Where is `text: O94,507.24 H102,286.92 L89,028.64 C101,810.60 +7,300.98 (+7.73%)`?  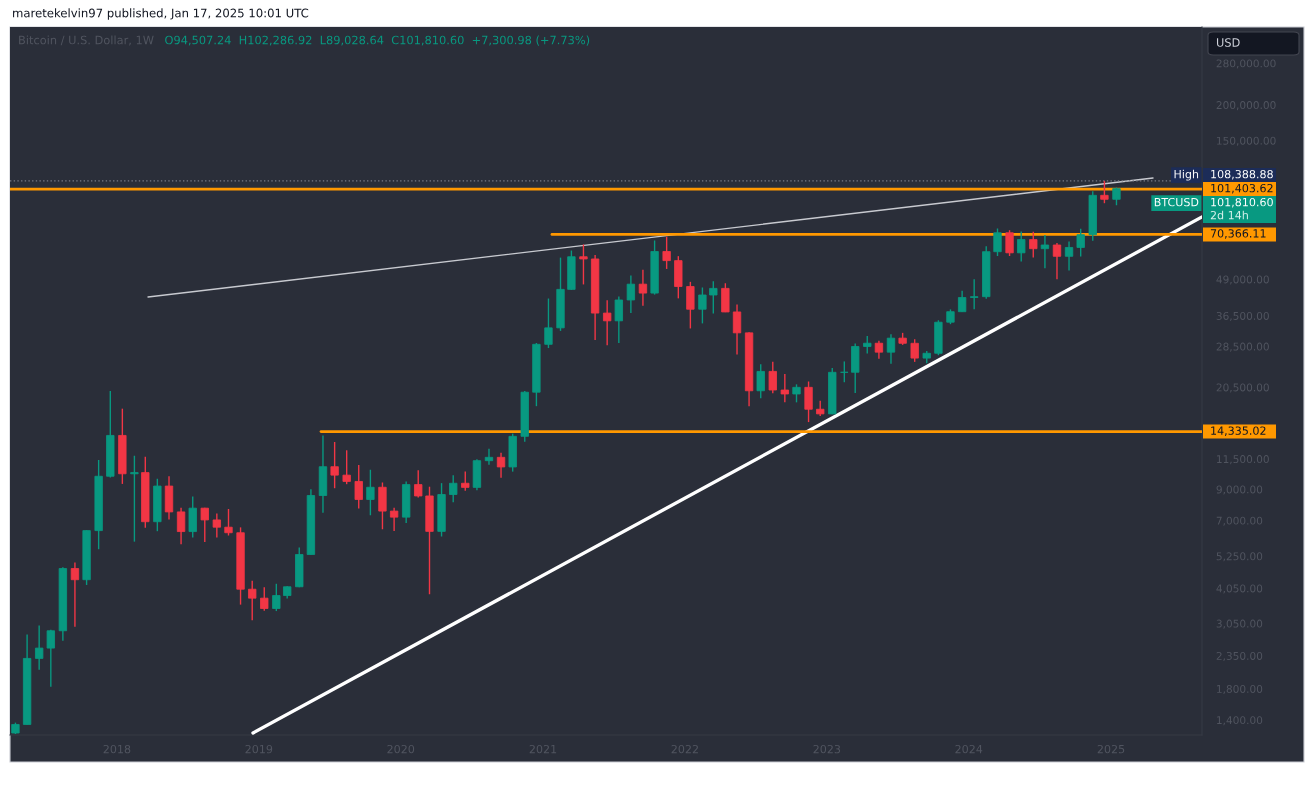
text: O94,507.24 H102,286.92 L89,028.64 C101,810.60 +7,300.98 (+7.73%) is located at coordinates (377, 40).